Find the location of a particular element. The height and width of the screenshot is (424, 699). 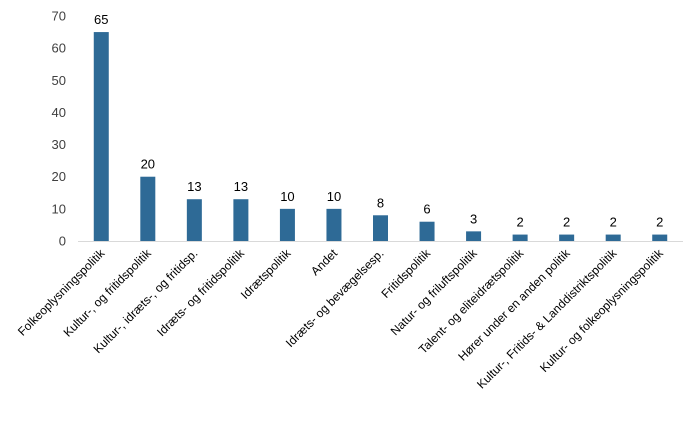

y-tick-label: 40 is located at coordinates (59, 112).